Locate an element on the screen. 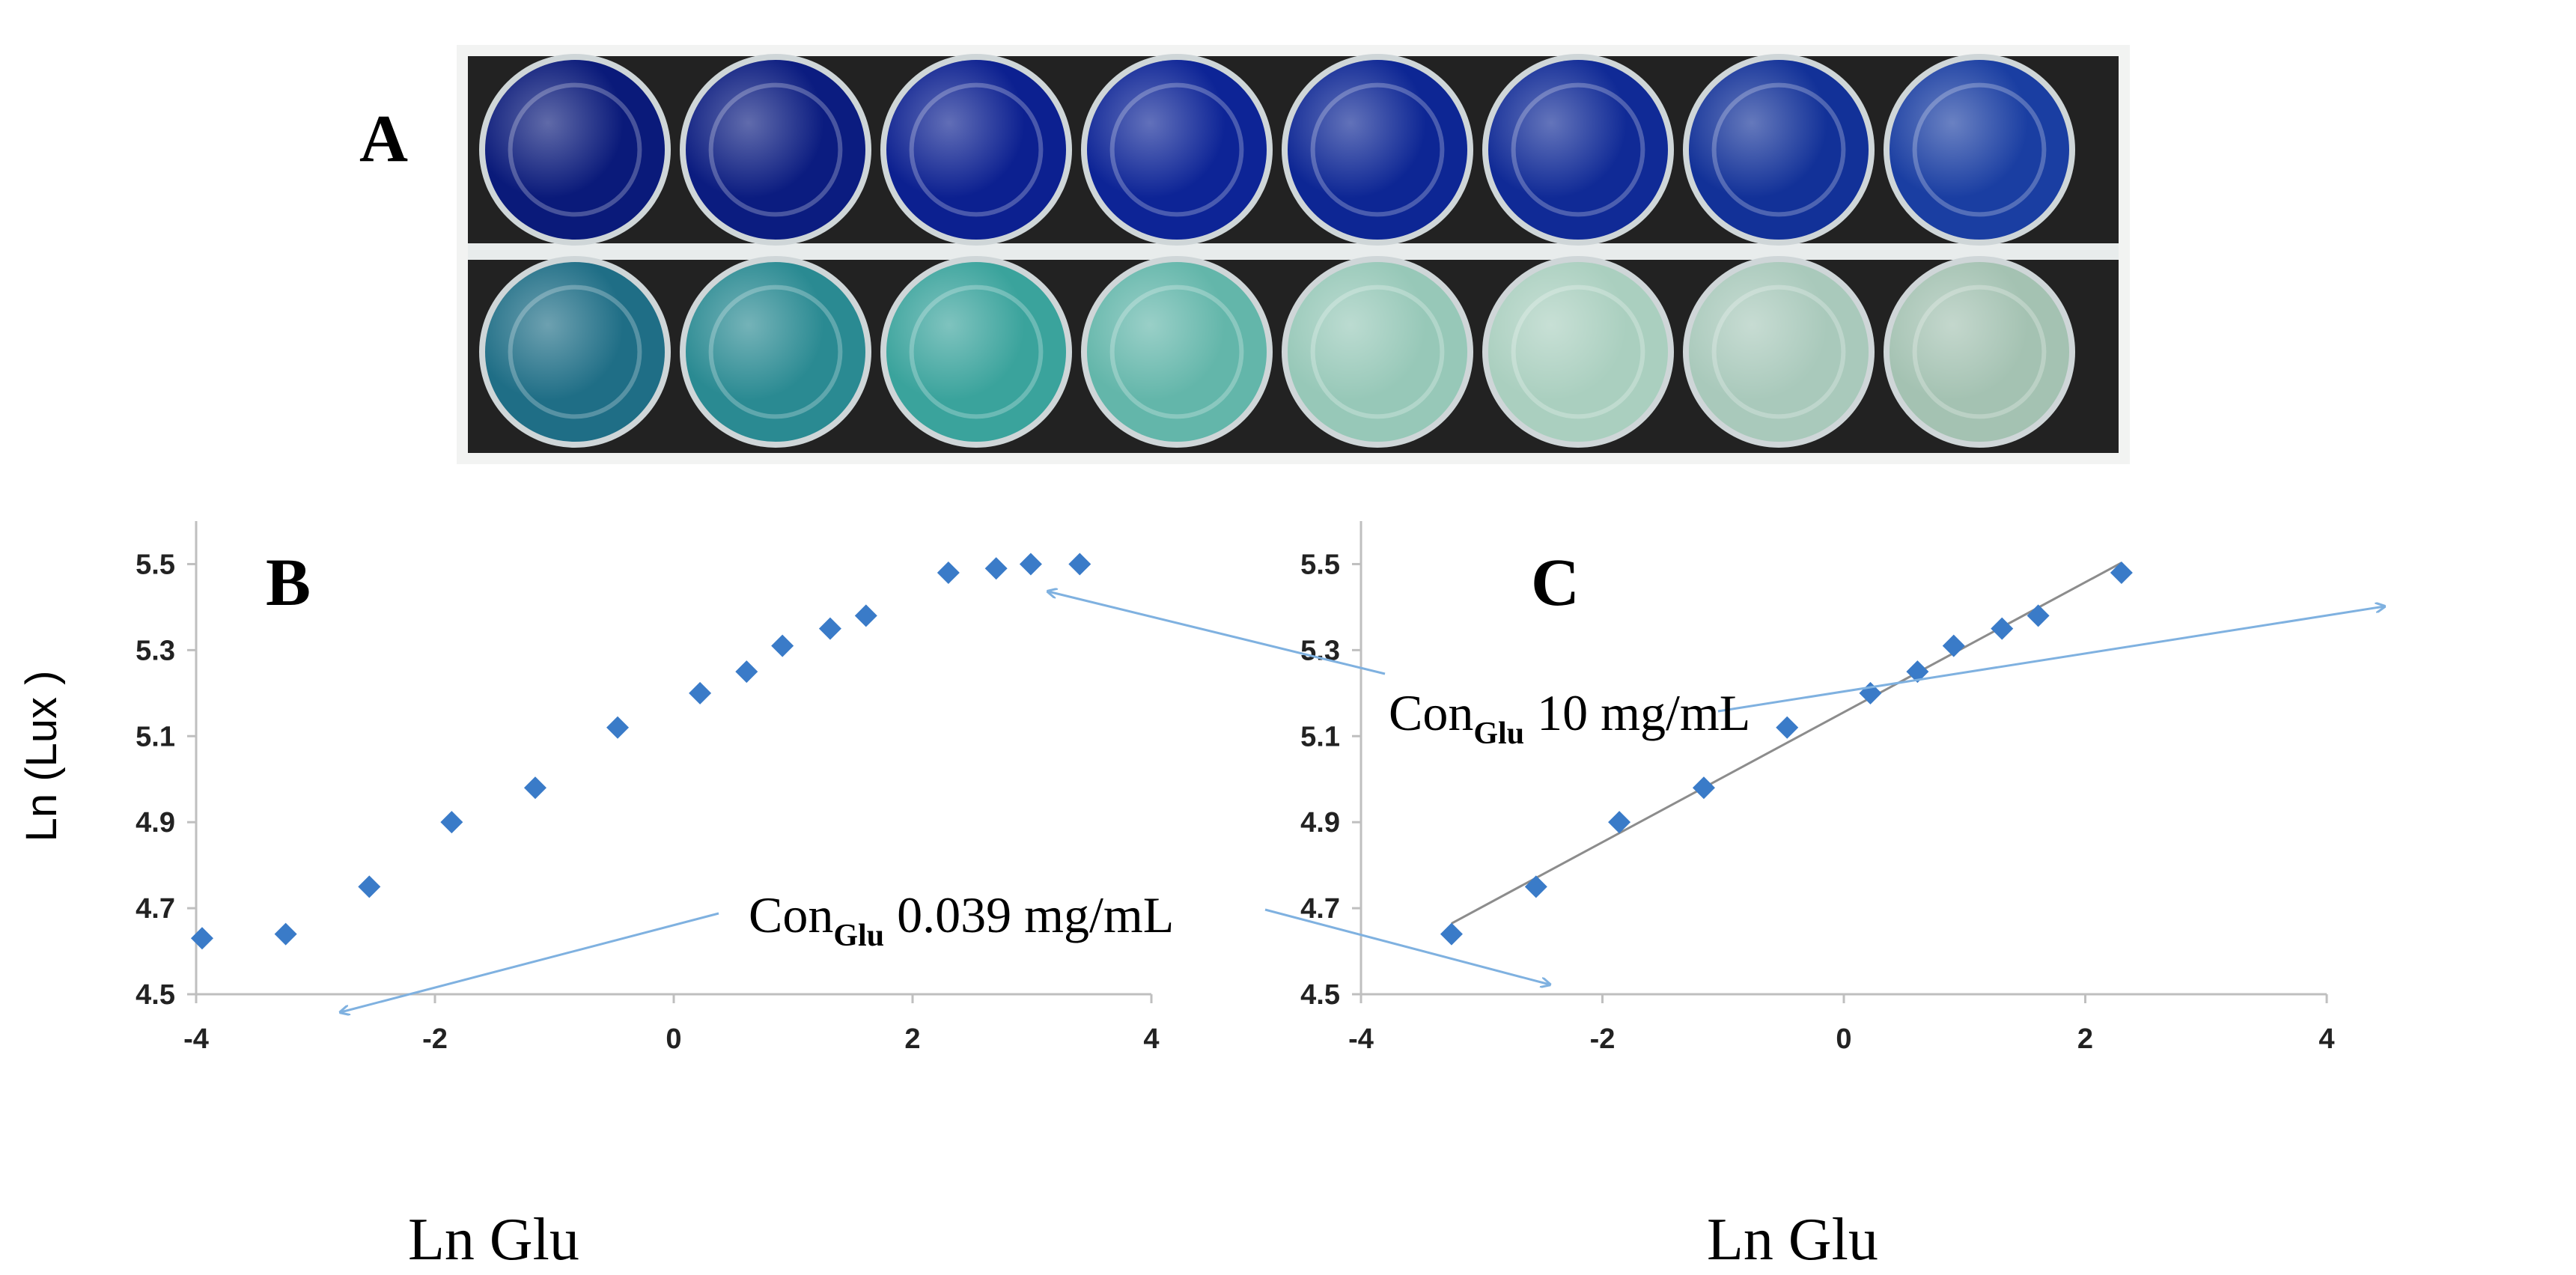 This screenshot has width=2576, height=1275. arrow-high-to-b is located at coordinates (1217, 633).